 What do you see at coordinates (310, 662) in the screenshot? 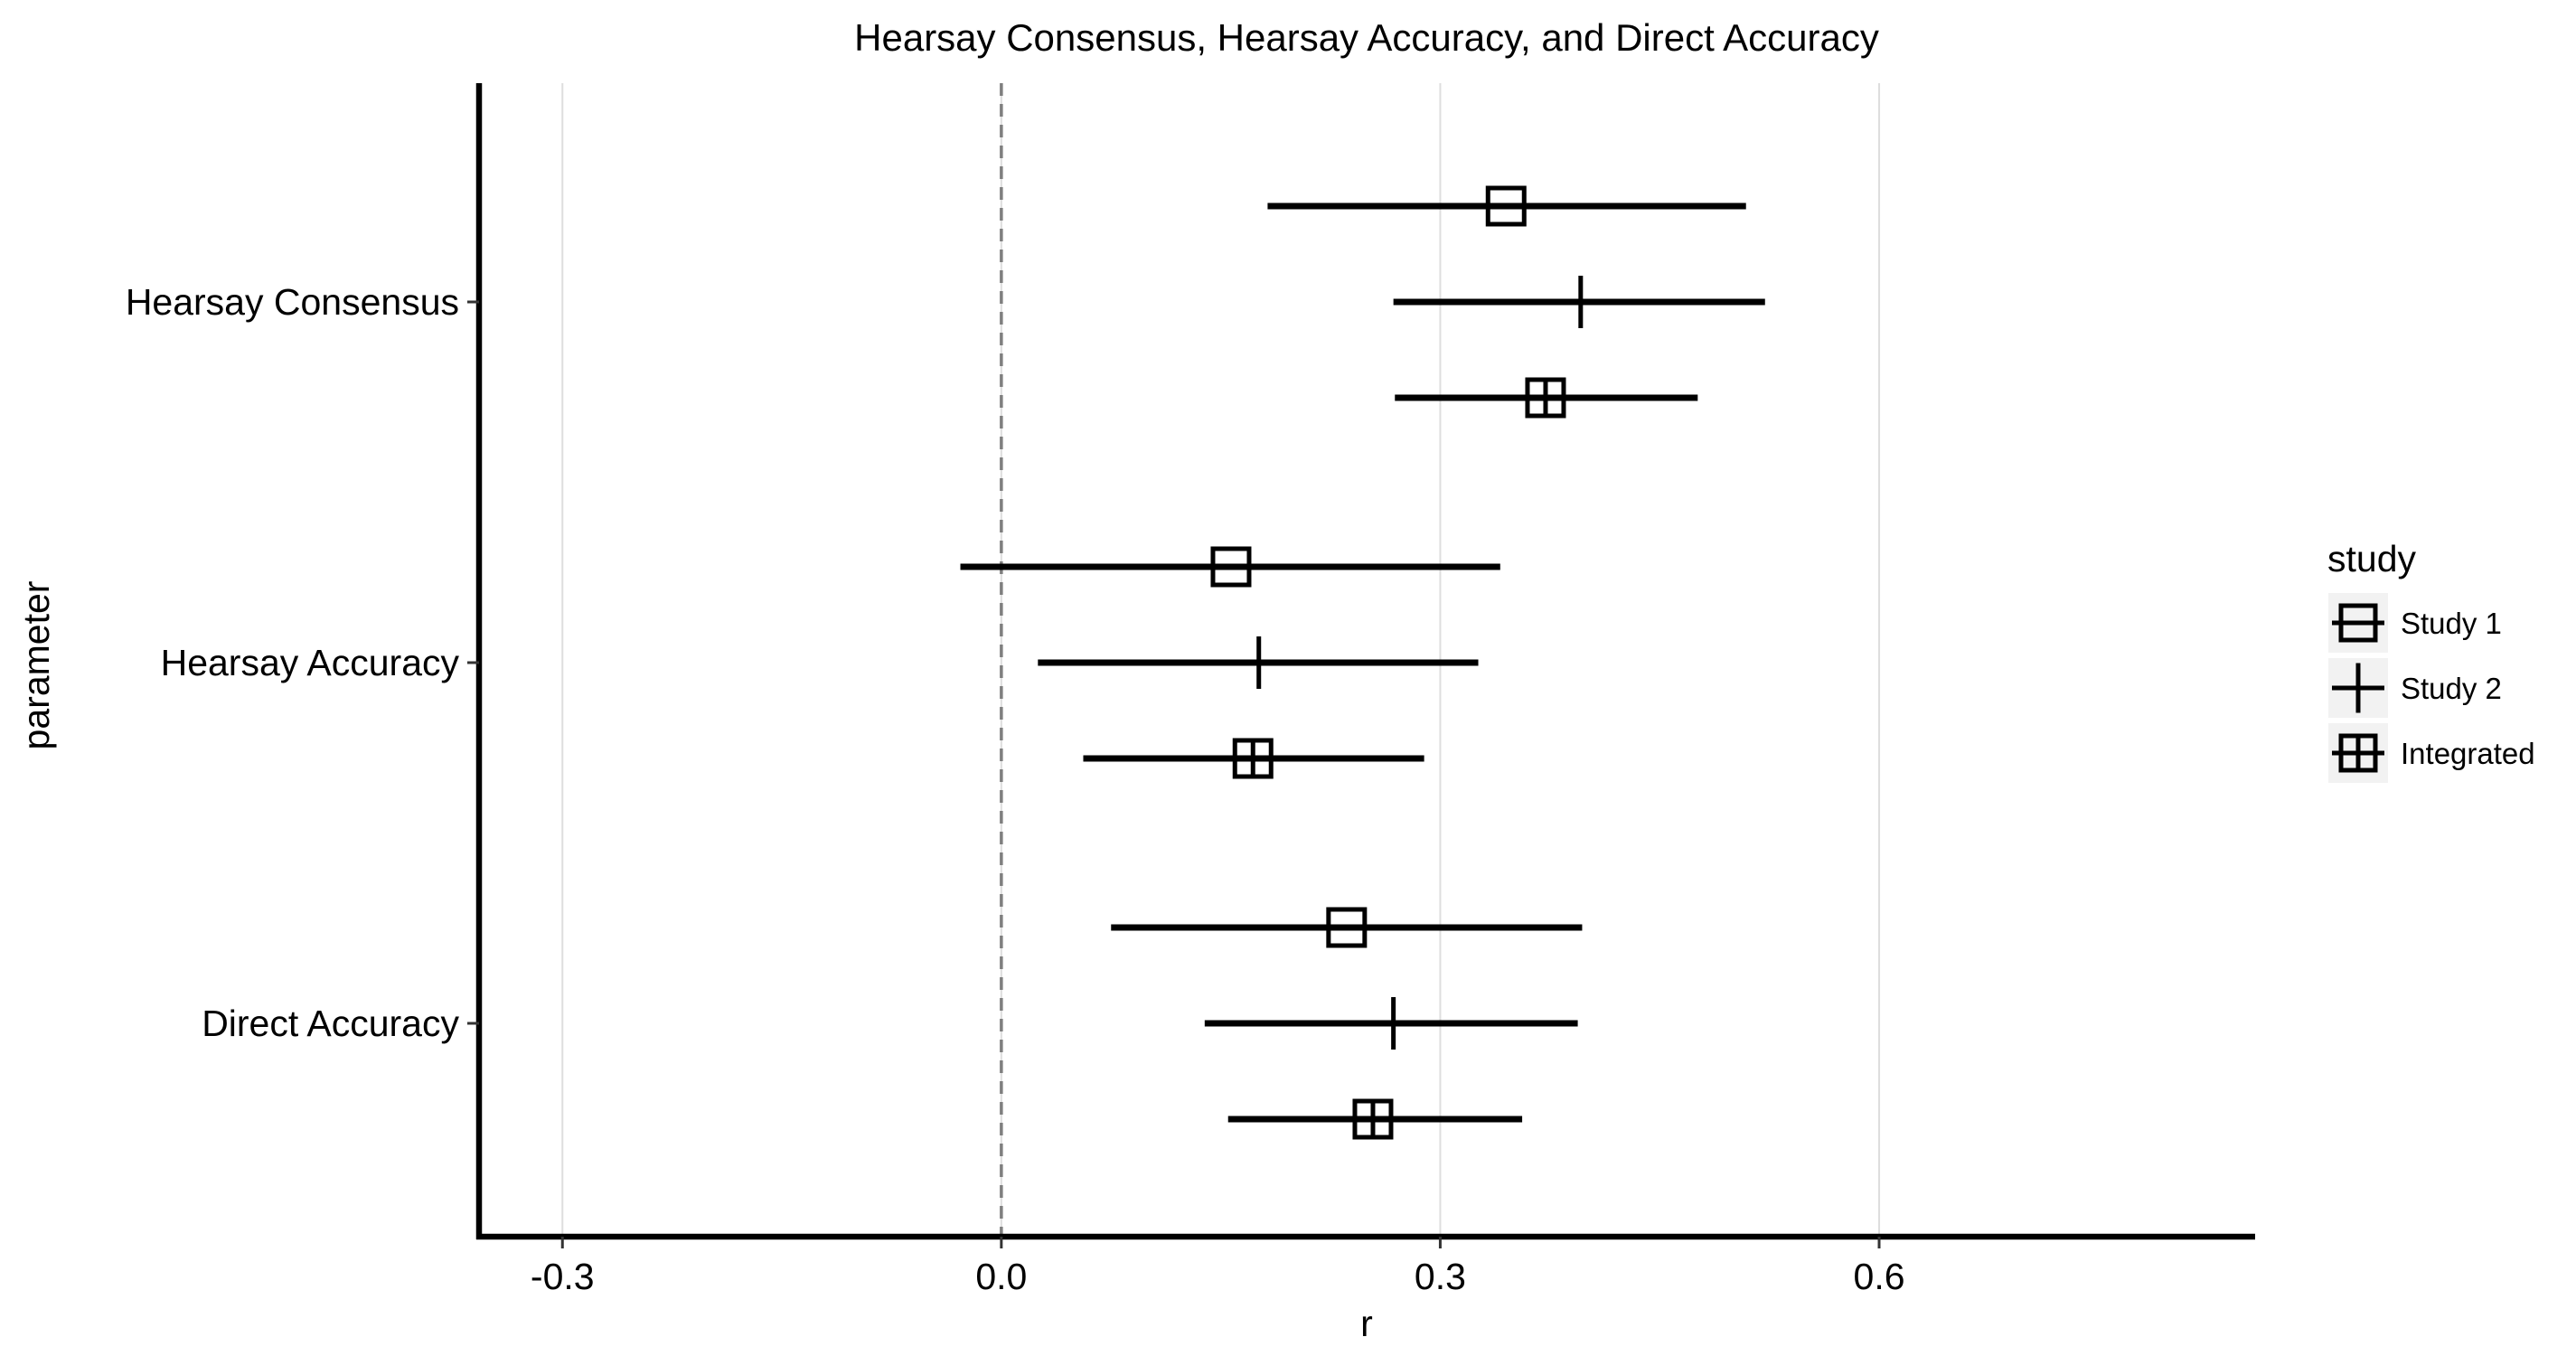
I see `y-tick-label: Hearsay Accuracy` at bounding box center [310, 662].